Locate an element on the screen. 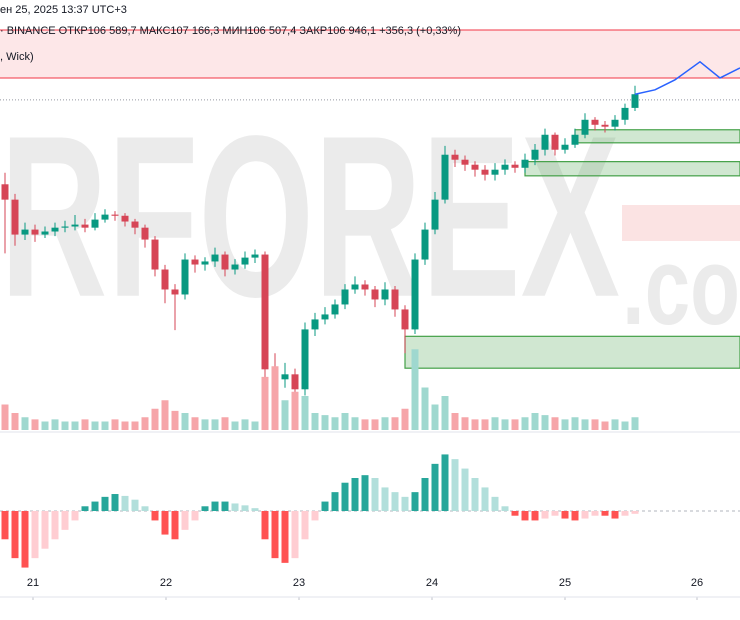 The height and width of the screenshot is (620, 740). header-date: ен 25, 2025 13:37 UTC+3 is located at coordinates (63, 10).